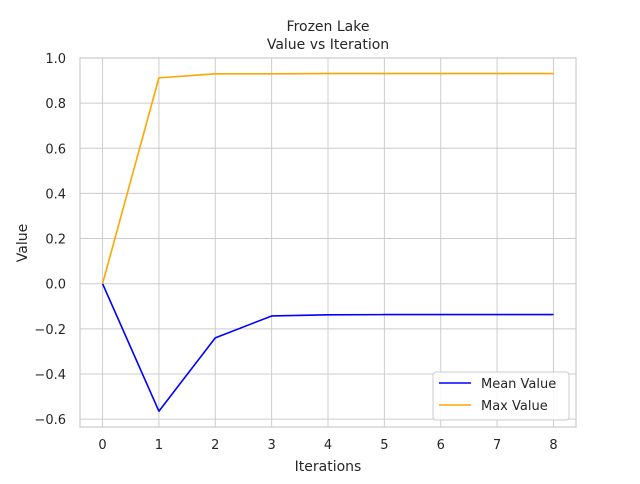 The width and height of the screenshot is (640, 484). Describe the element at coordinates (55, 194) in the screenshot. I see `y-tick-label: 0.4` at that location.